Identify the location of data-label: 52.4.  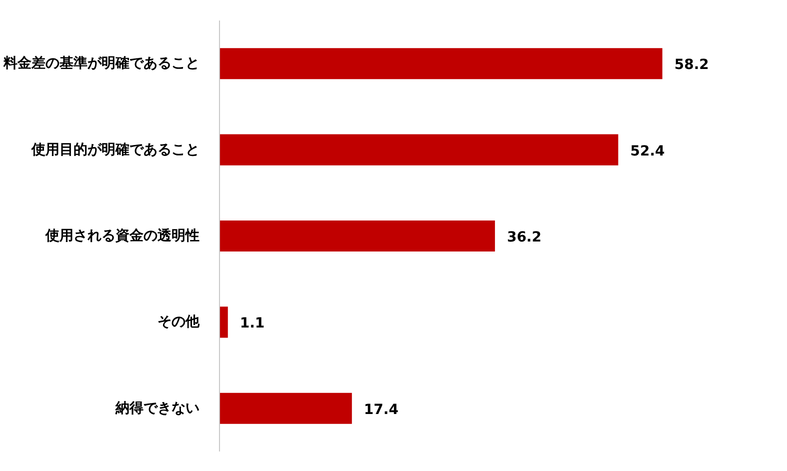
(648, 151).